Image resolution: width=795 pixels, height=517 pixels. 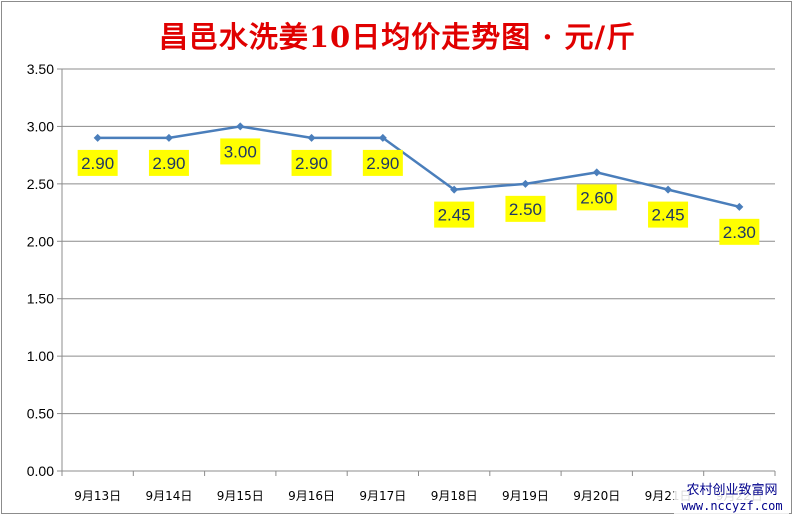 I want to click on data-label: 3.00, so click(x=240, y=151).